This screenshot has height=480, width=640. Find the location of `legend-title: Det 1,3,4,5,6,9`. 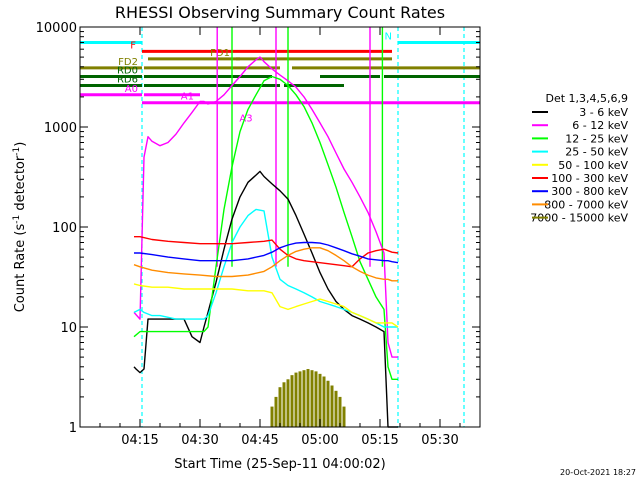

legend-title: Det 1,3,4,5,6,9 is located at coordinates (586, 98).